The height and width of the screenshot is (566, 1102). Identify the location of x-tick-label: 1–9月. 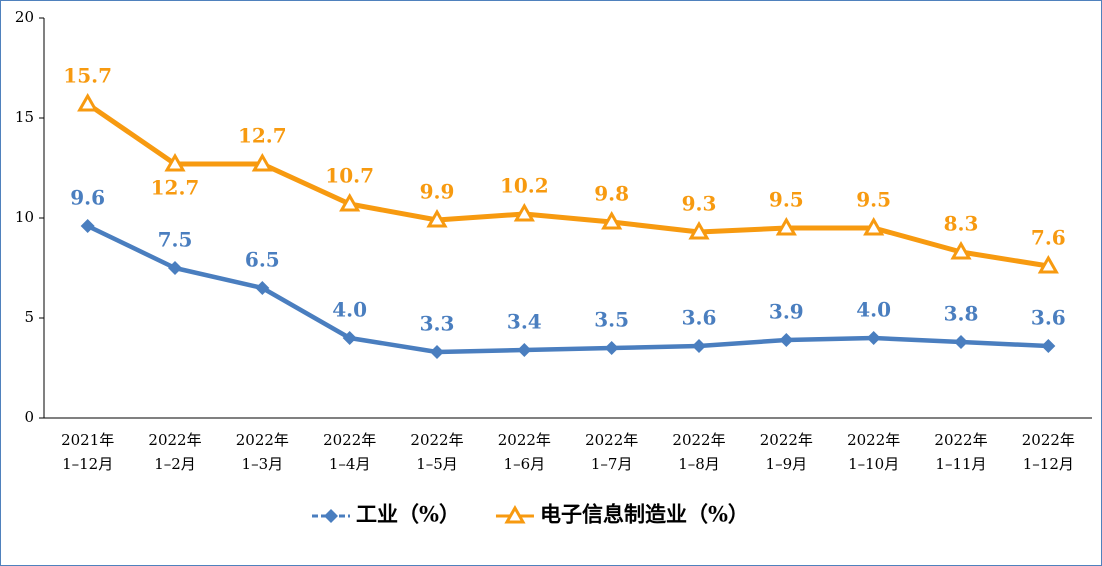
(787, 464).